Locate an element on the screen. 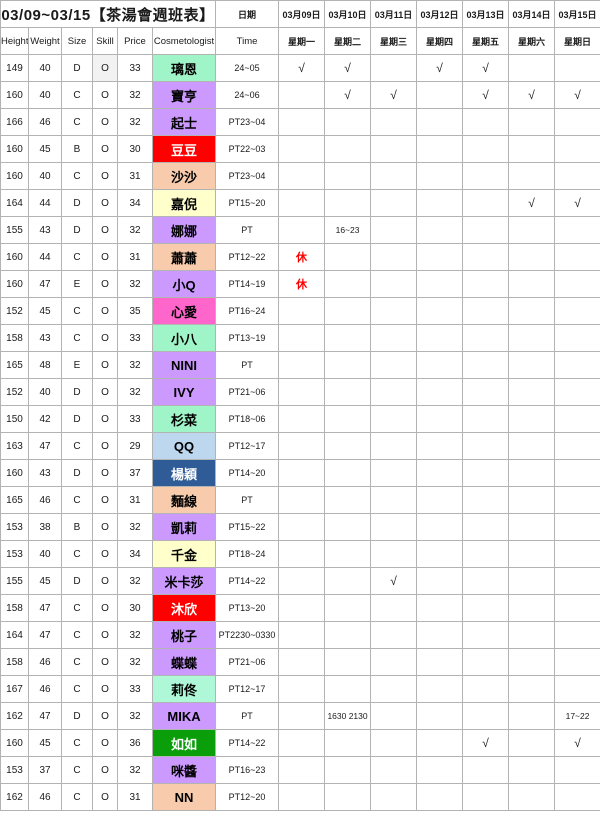  time-cell: PT12~22 is located at coordinates (247, 257).